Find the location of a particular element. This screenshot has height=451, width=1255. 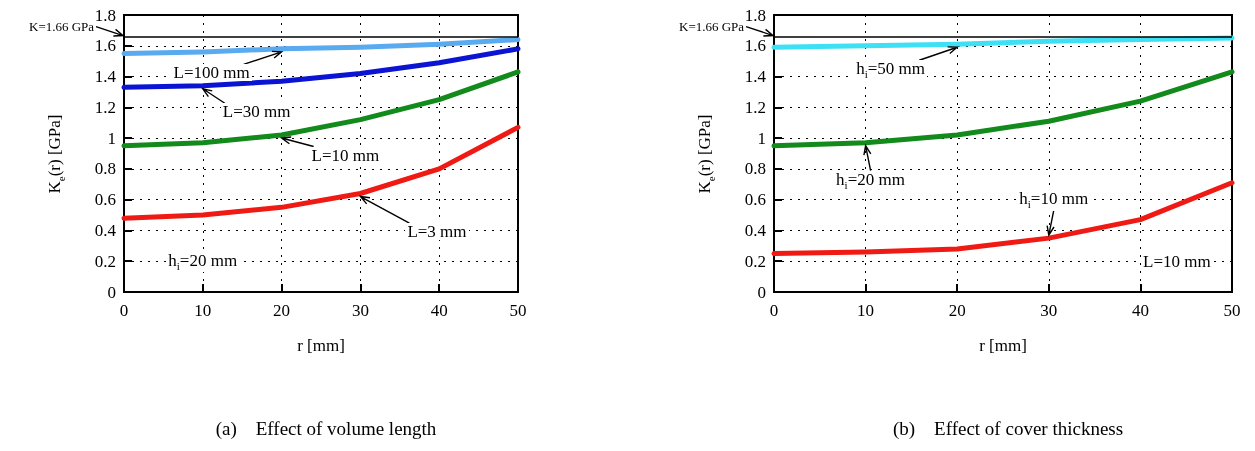

annotation: L=3 mm is located at coordinates (437, 231).